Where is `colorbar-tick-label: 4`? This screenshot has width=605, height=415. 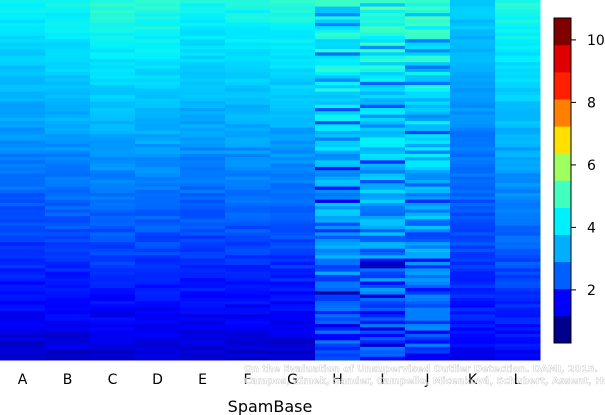 colorbar-tick-label: 4 is located at coordinates (591, 228).